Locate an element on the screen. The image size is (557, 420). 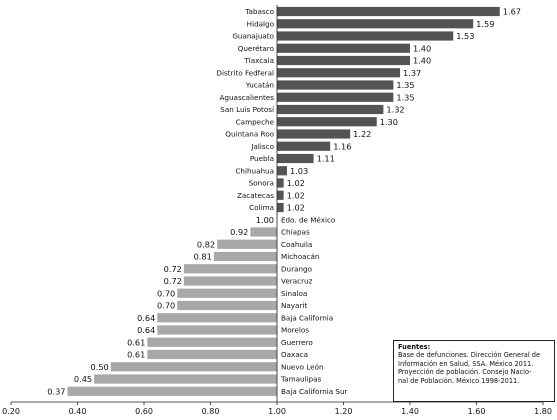
value-label: 1.30 is located at coordinates (389, 122).